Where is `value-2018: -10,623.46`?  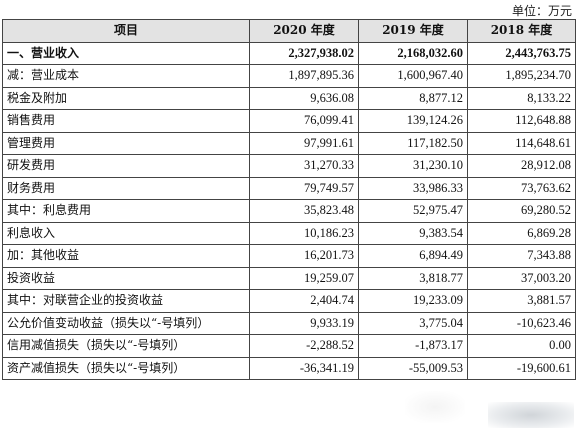 value-2018: -10,623.46 is located at coordinates (521, 323).